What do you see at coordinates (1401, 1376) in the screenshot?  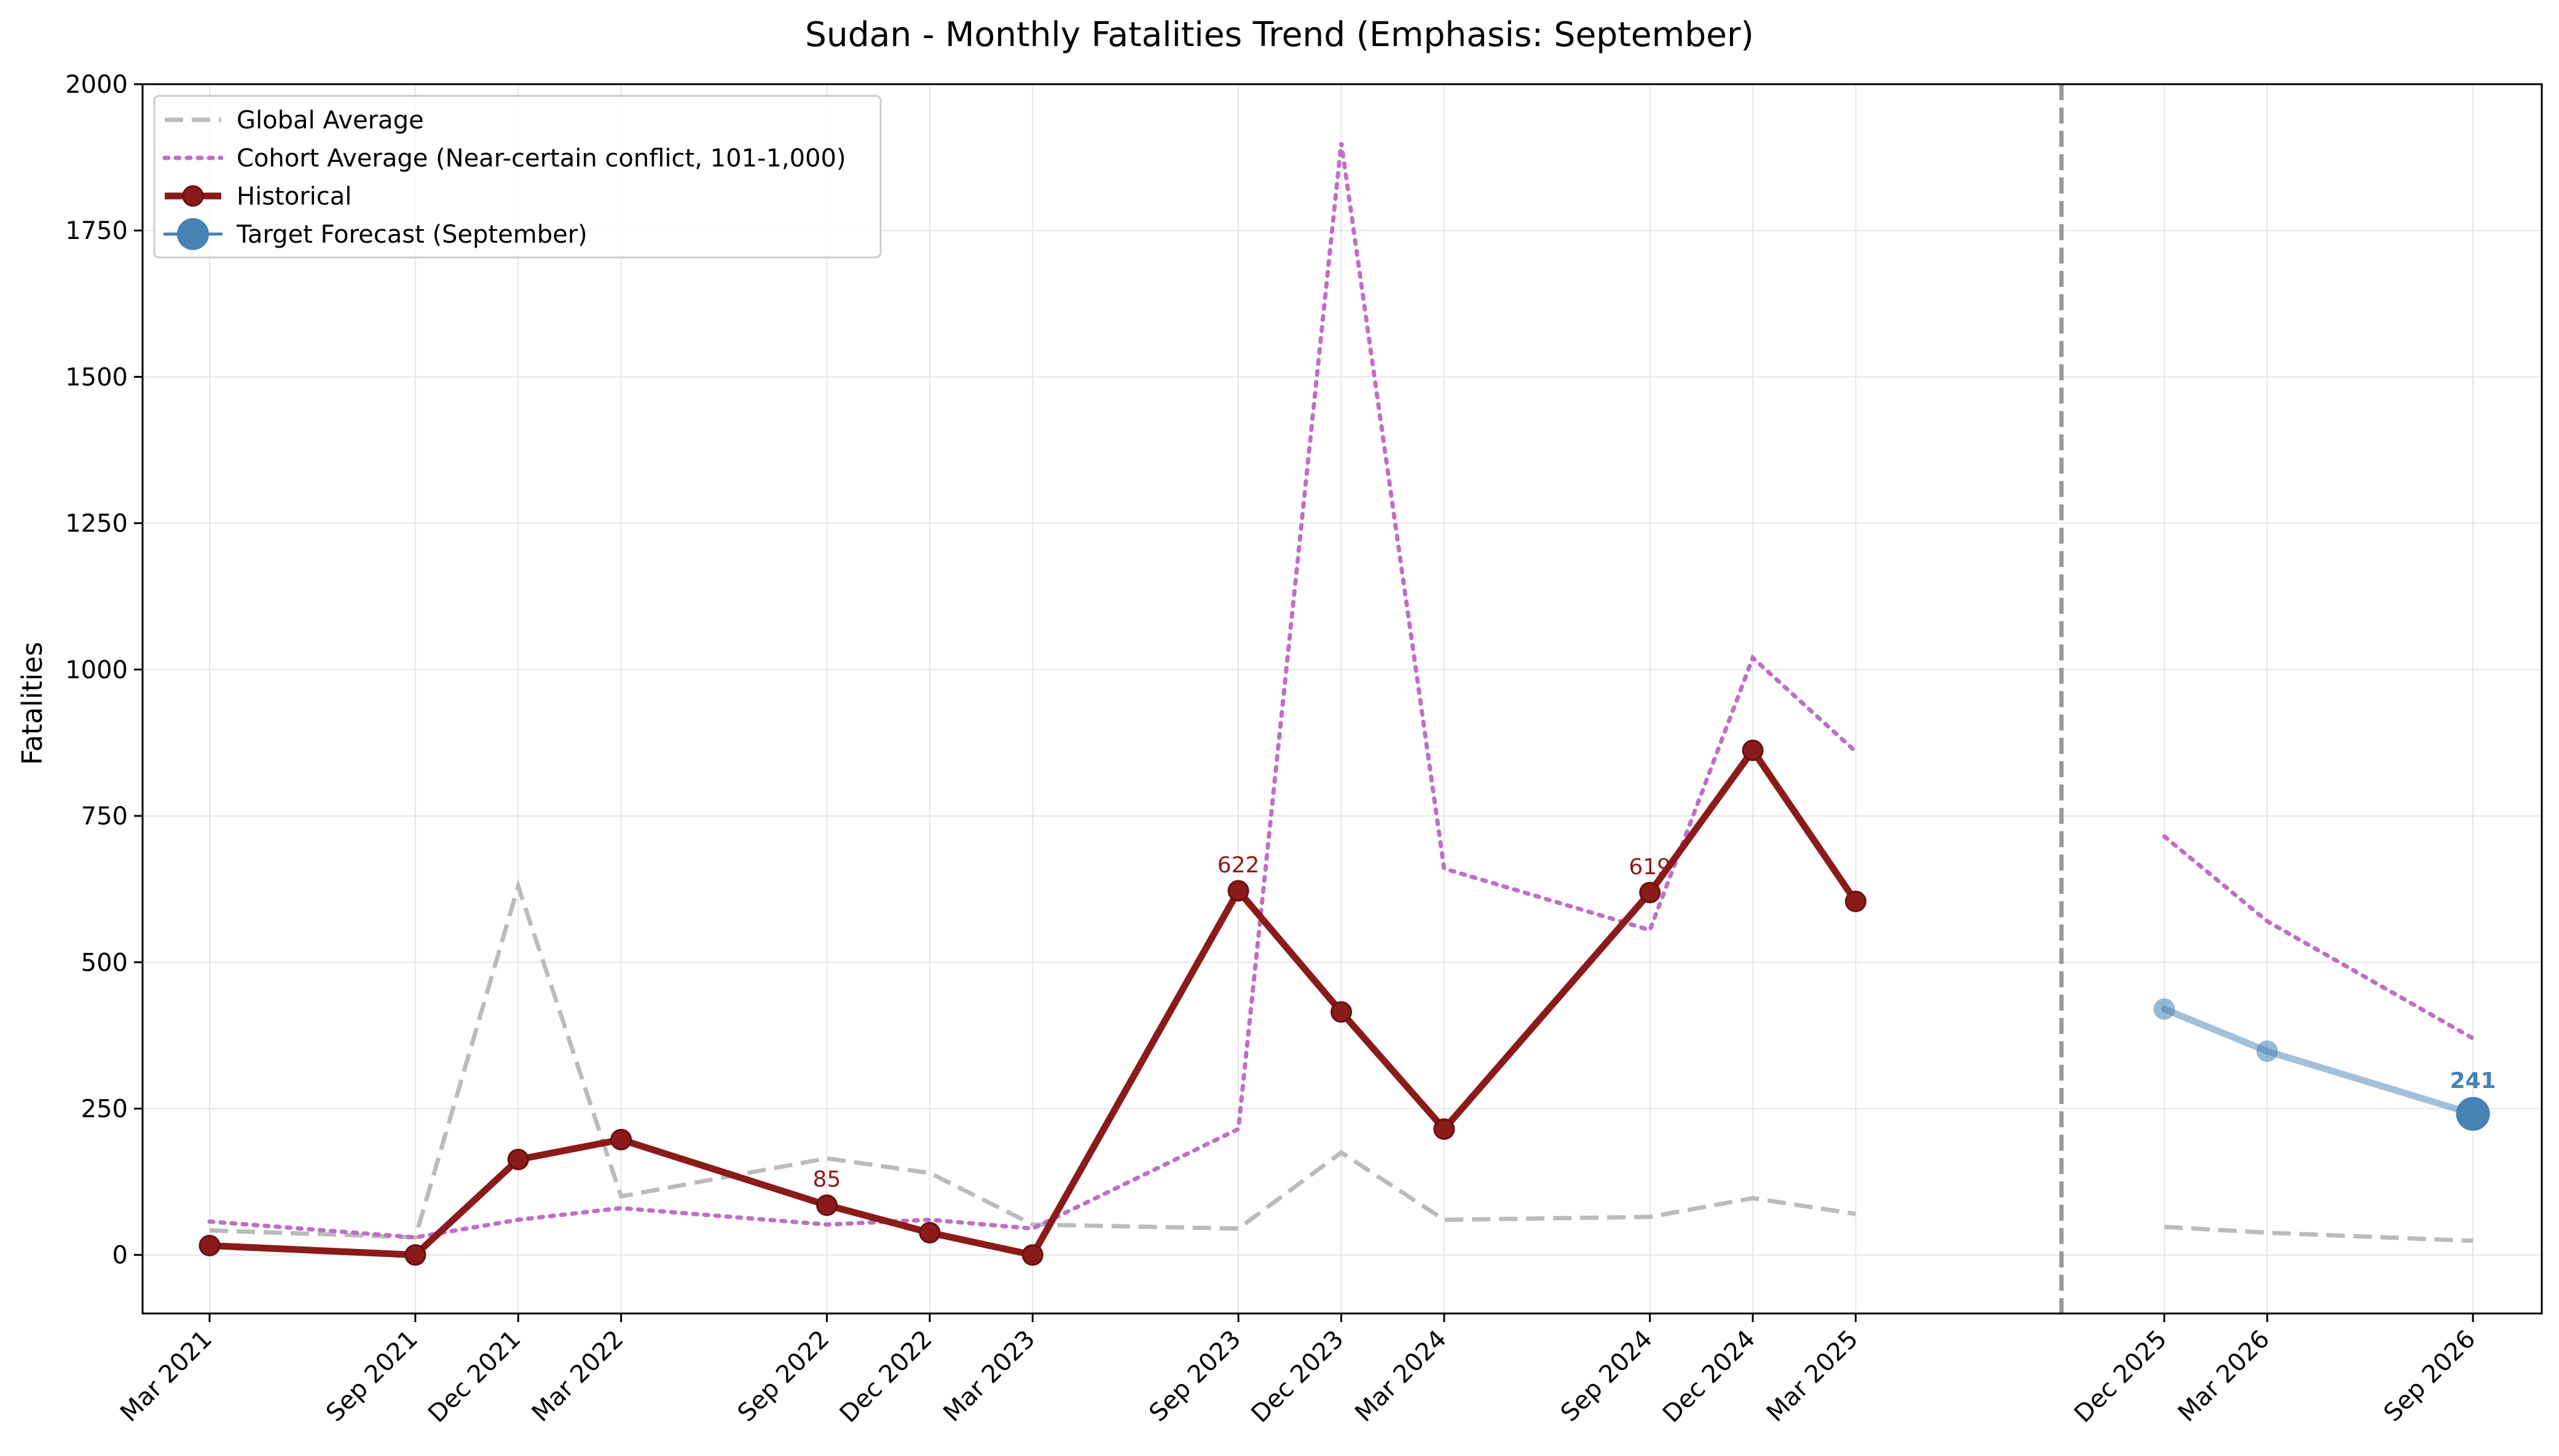 I see `x-tick-label: Mar 2024` at bounding box center [1401, 1376].